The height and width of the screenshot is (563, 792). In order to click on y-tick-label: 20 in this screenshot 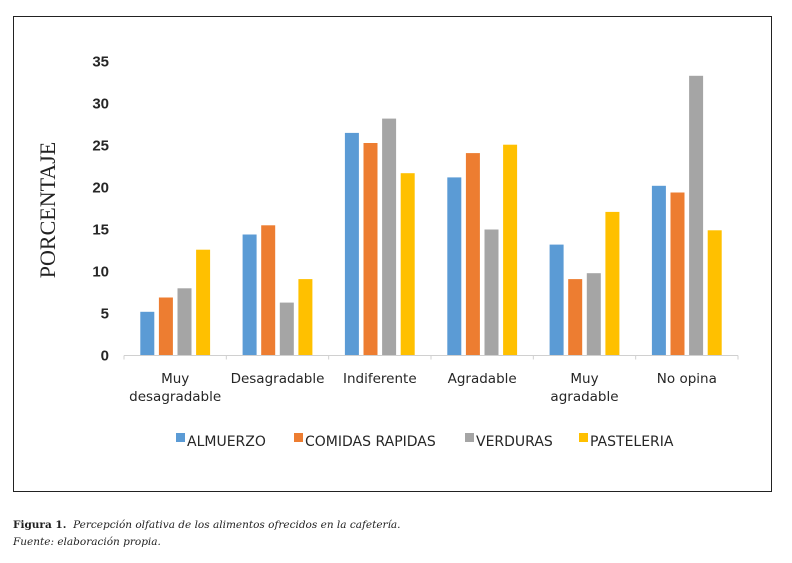, I will do `click(100, 188)`.